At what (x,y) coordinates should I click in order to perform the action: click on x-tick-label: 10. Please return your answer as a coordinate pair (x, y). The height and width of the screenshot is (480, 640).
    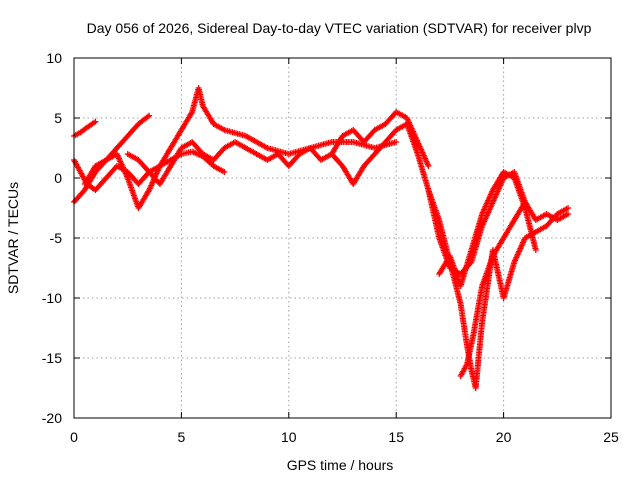
    Looking at the image, I should click on (289, 437).